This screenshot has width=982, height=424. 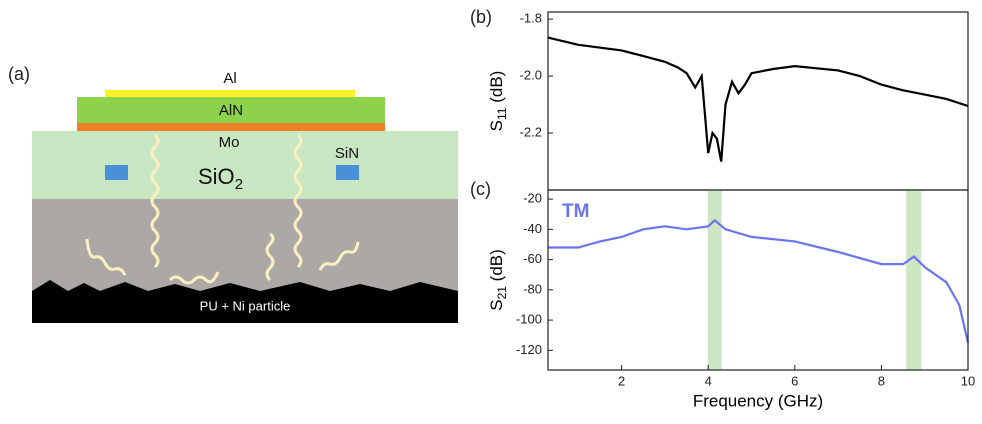 I want to click on layer-label: Al, so click(x=229, y=78).